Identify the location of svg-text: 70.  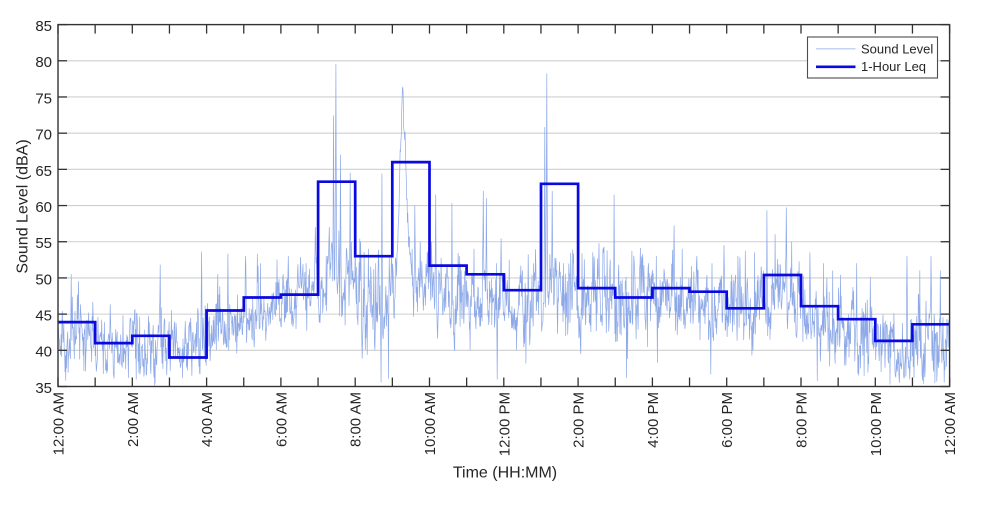
(43, 135).